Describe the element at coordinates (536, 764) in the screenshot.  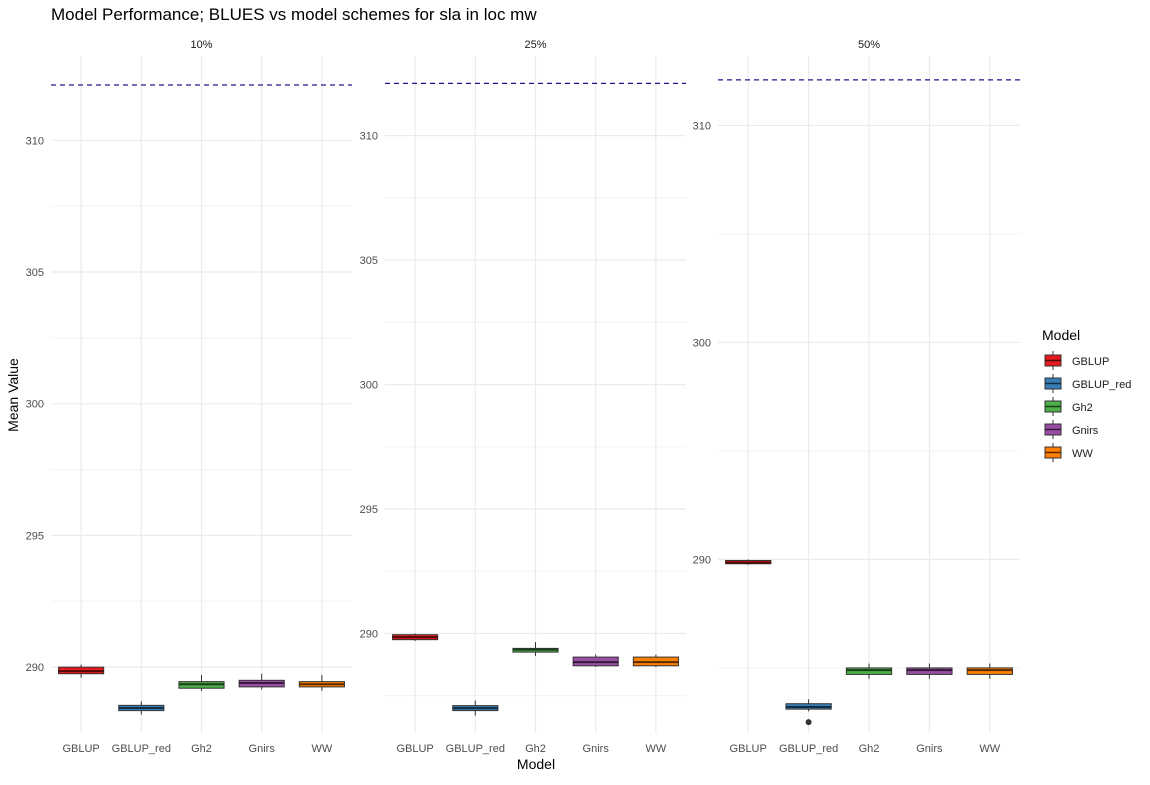
I see `x-axis-label: Model` at that location.